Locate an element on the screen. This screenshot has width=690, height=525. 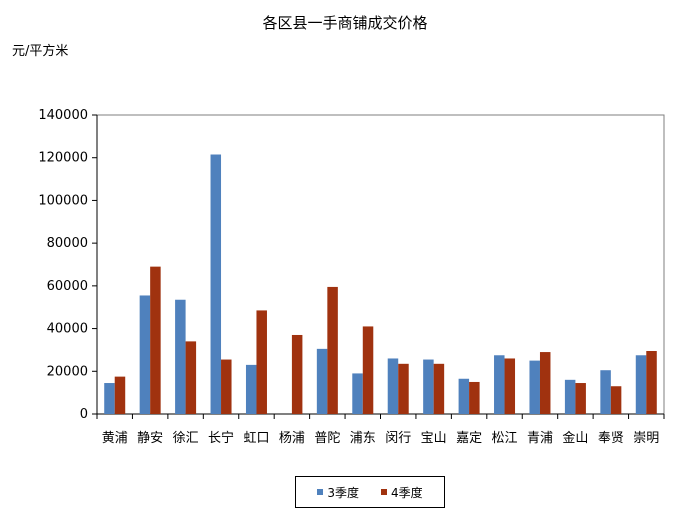
legend-item-series-1: 3季度 is located at coordinates (338, 492).